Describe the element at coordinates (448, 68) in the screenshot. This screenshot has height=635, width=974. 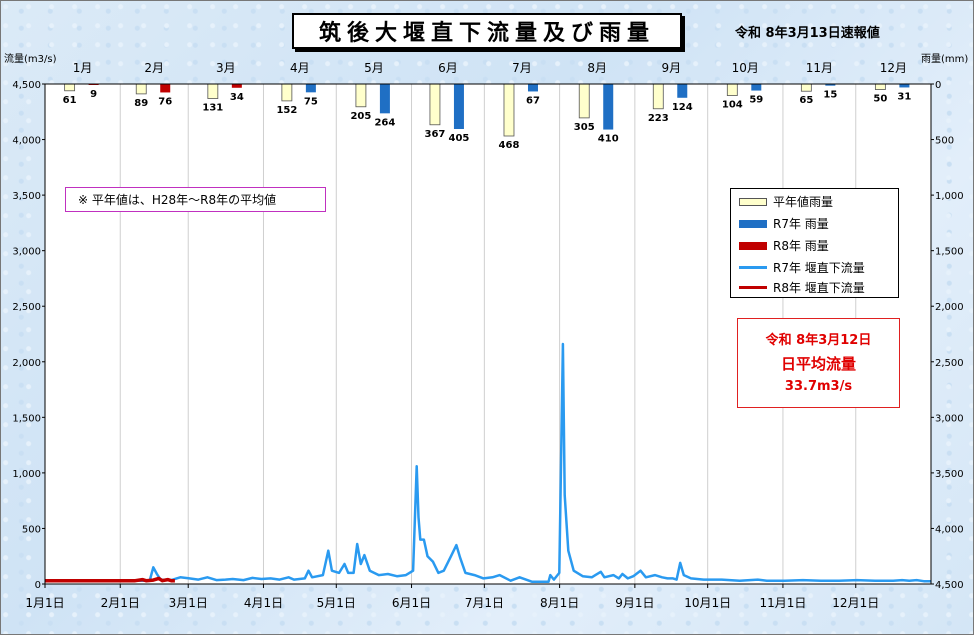
I see `month-label: 6月` at that location.